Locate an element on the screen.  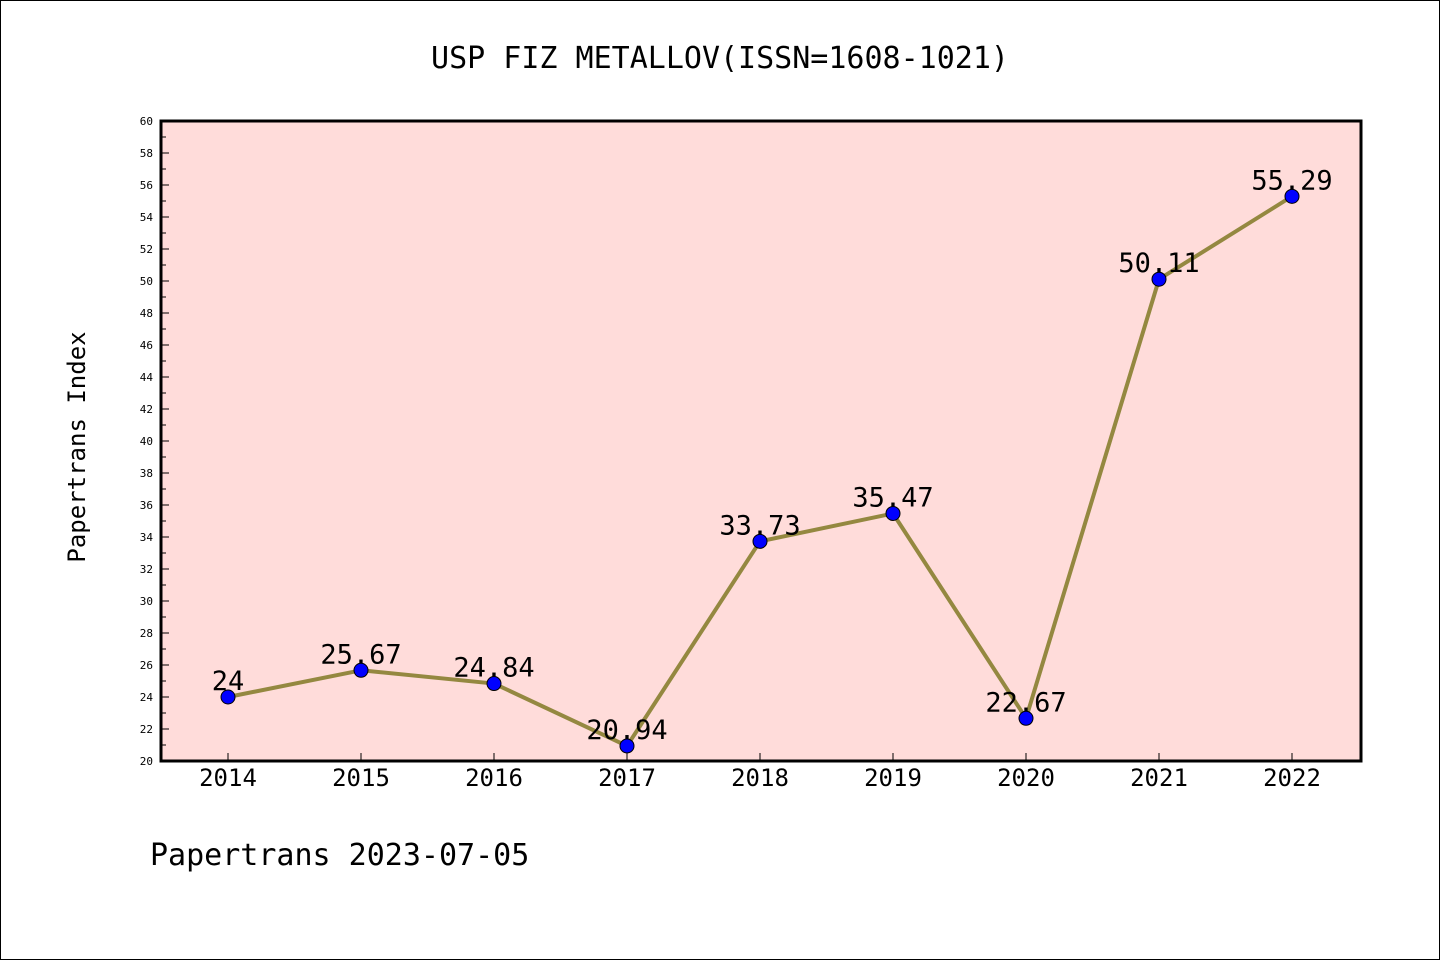
x-axis-ticks: 2014 2015 2016 2017 2018 2019 2020 2021 2022 is located at coordinates (760, 772).